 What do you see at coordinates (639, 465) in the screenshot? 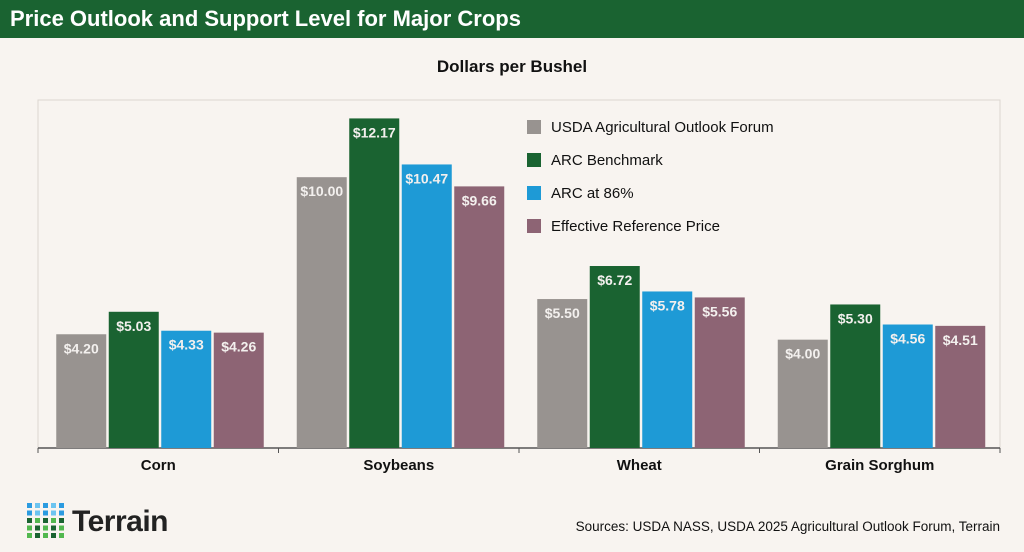
I see `x-tick-label: Wheat` at bounding box center [639, 465].